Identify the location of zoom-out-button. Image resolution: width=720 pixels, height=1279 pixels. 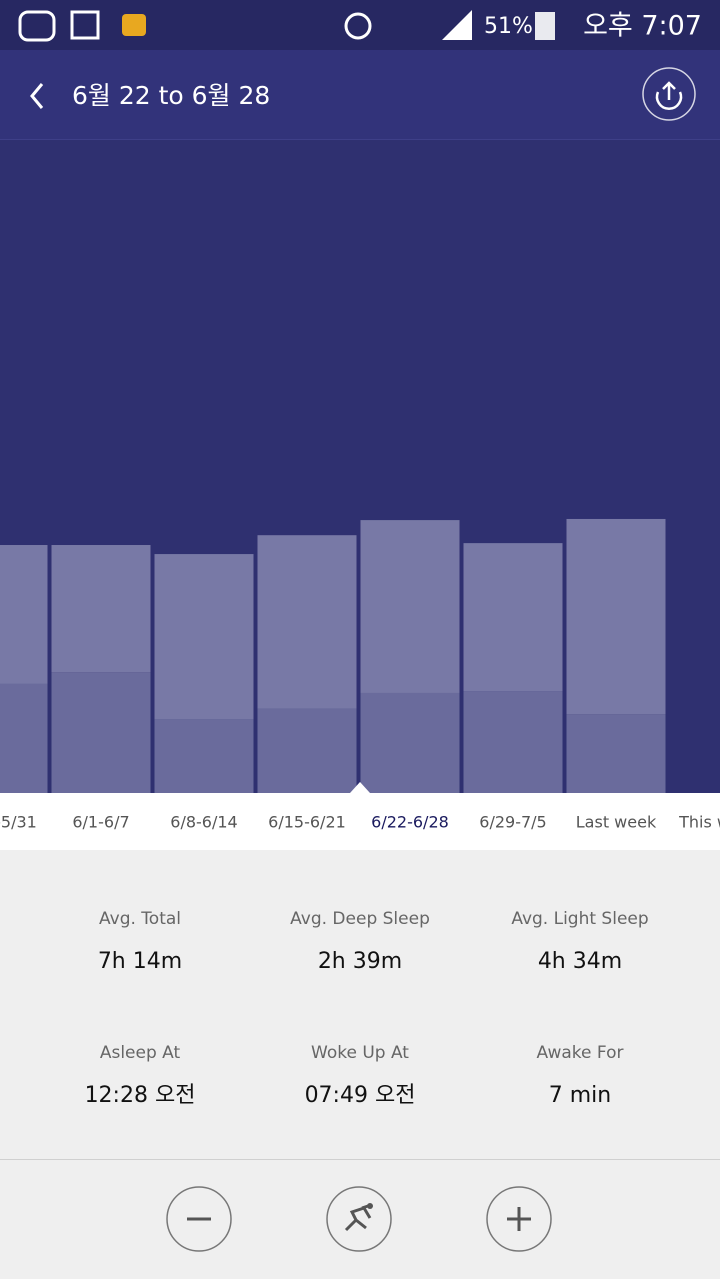
(199, 1219).